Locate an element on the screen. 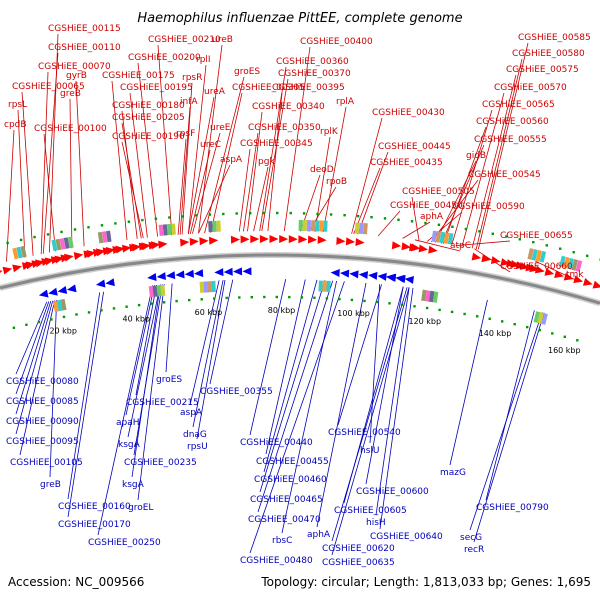 The height and width of the screenshot is (600, 600). reverse-label: CGSHiEE_00540 is located at coordinates (364, 433).